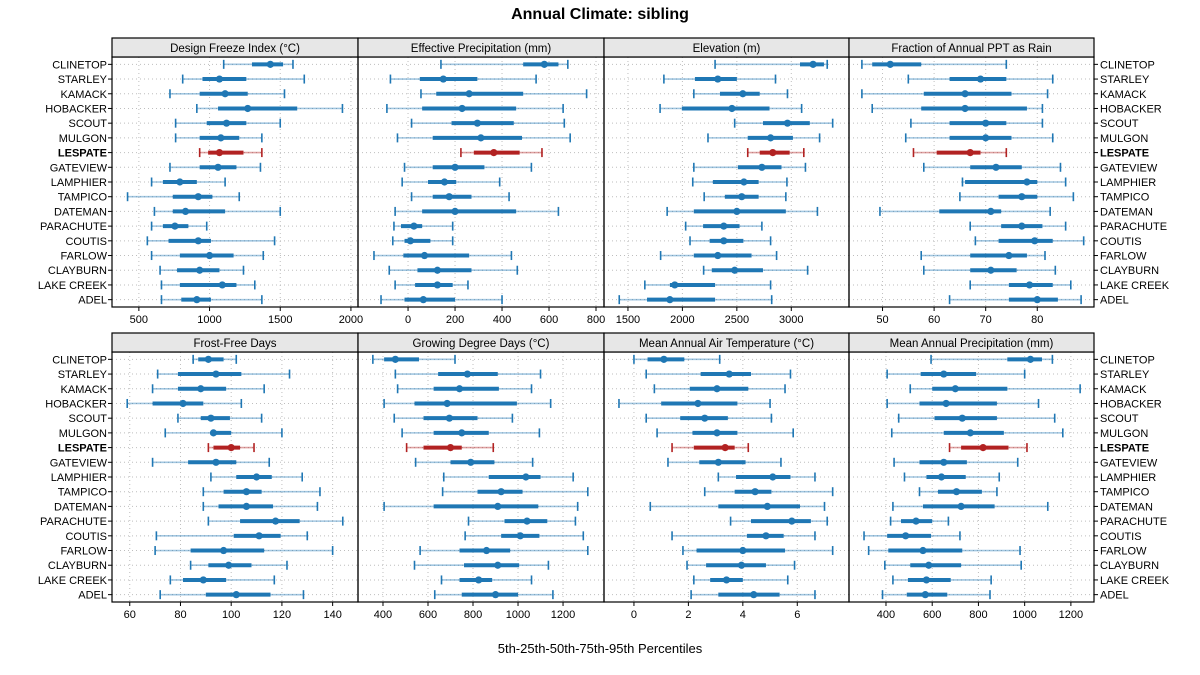 The height and width of the screenshot is (675, 1200). I want to click on station-label-left: CLAYBURN, so click(77, 566).